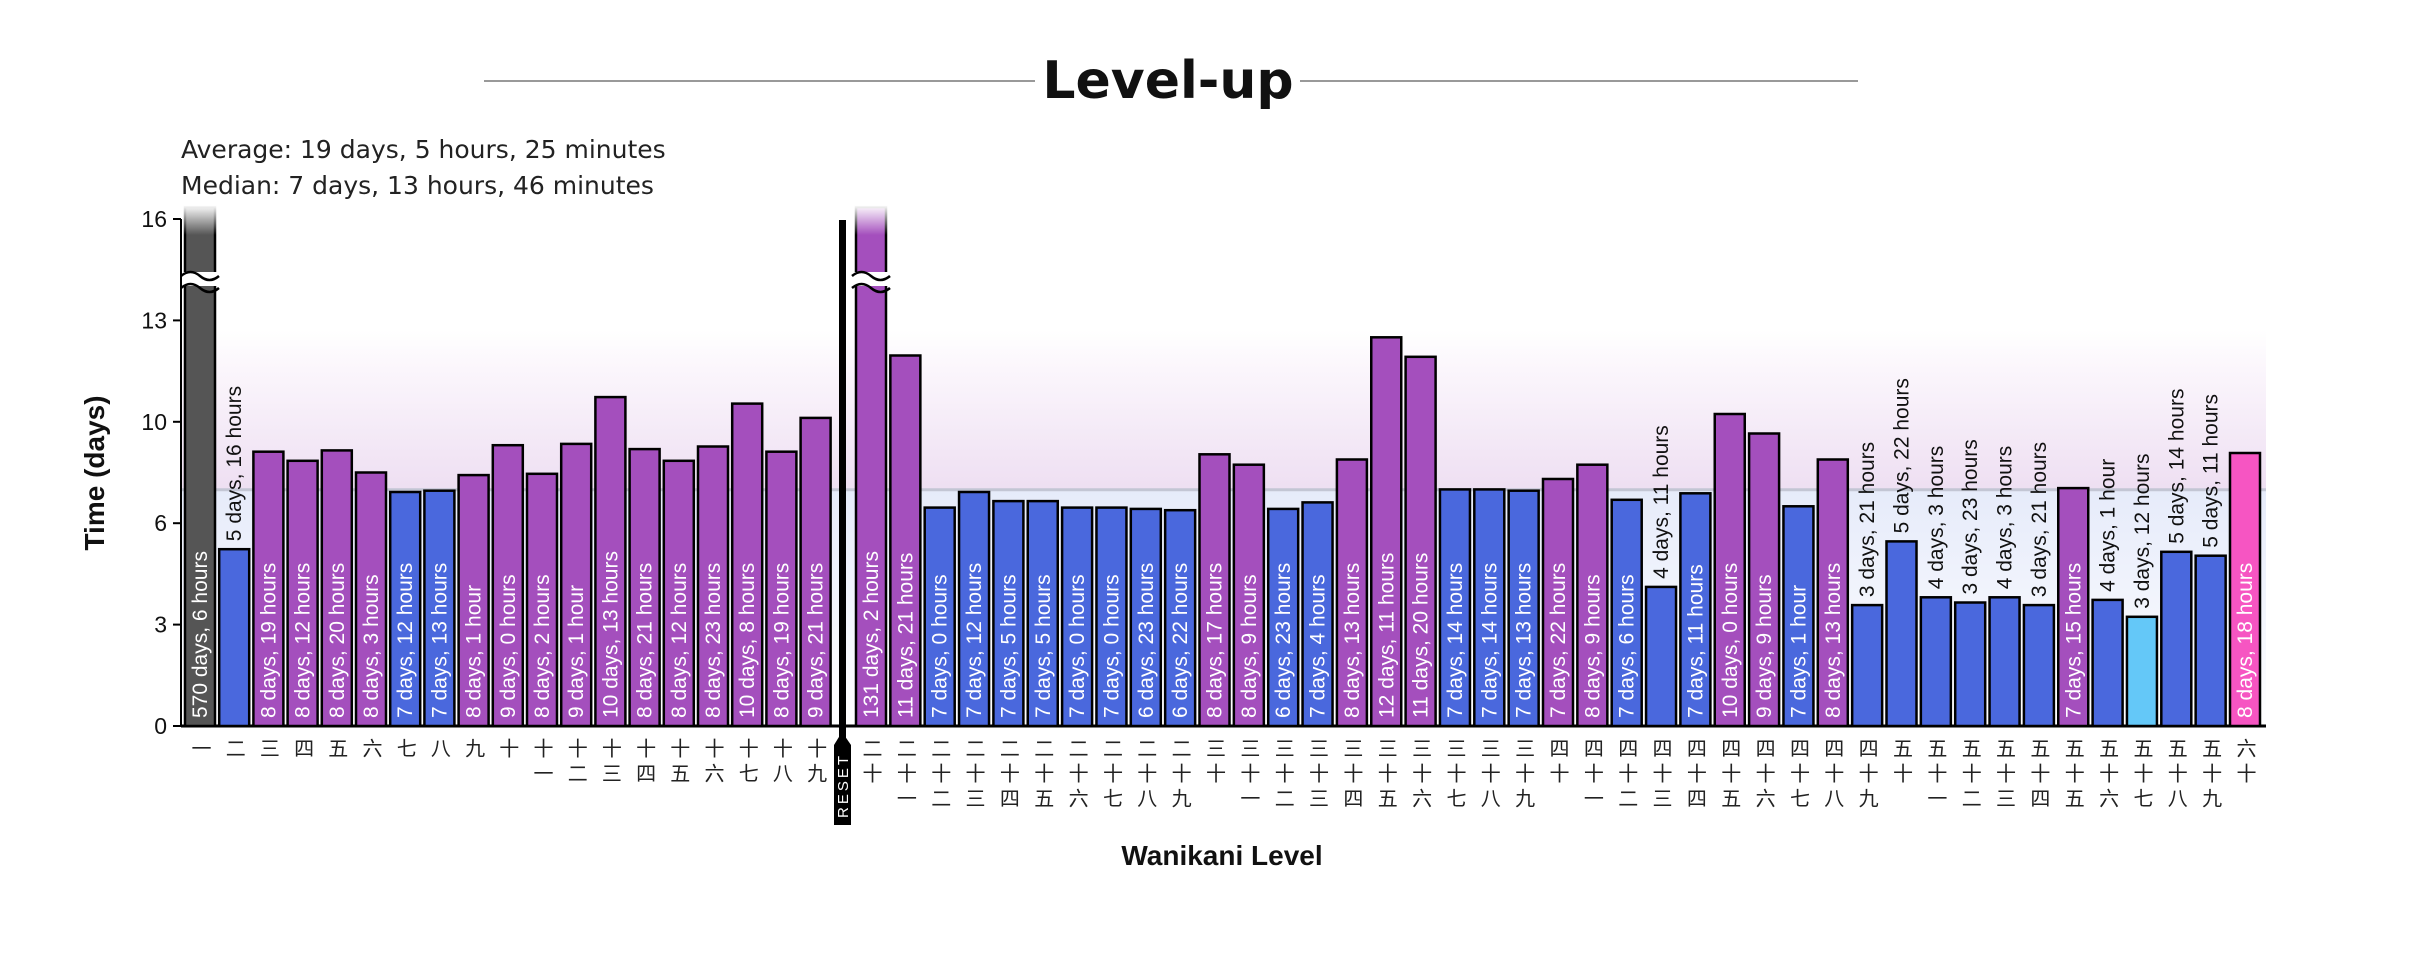 This screenshot has width=2424, height=958. Describe the element at coordinates (747, 763) in the screenshot. I see `x-tick-label: 十七` at that location.